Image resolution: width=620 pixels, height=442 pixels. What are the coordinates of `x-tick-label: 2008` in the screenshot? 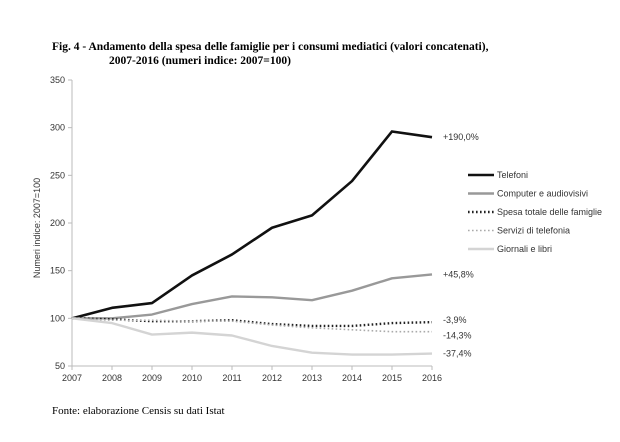 It's located at (112, 378).